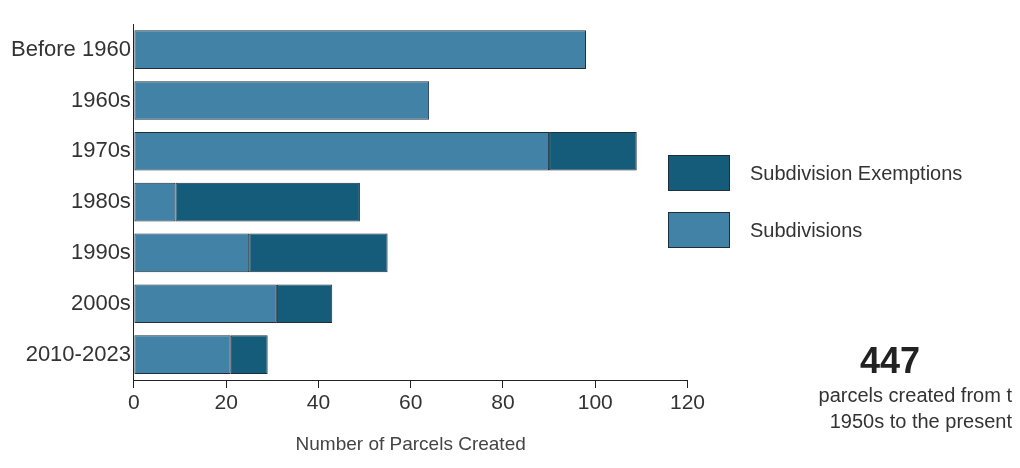 The height and width of the screenshot is (468, 1020). I want to click on y-tick-label: 1960s, so click(100, 99).